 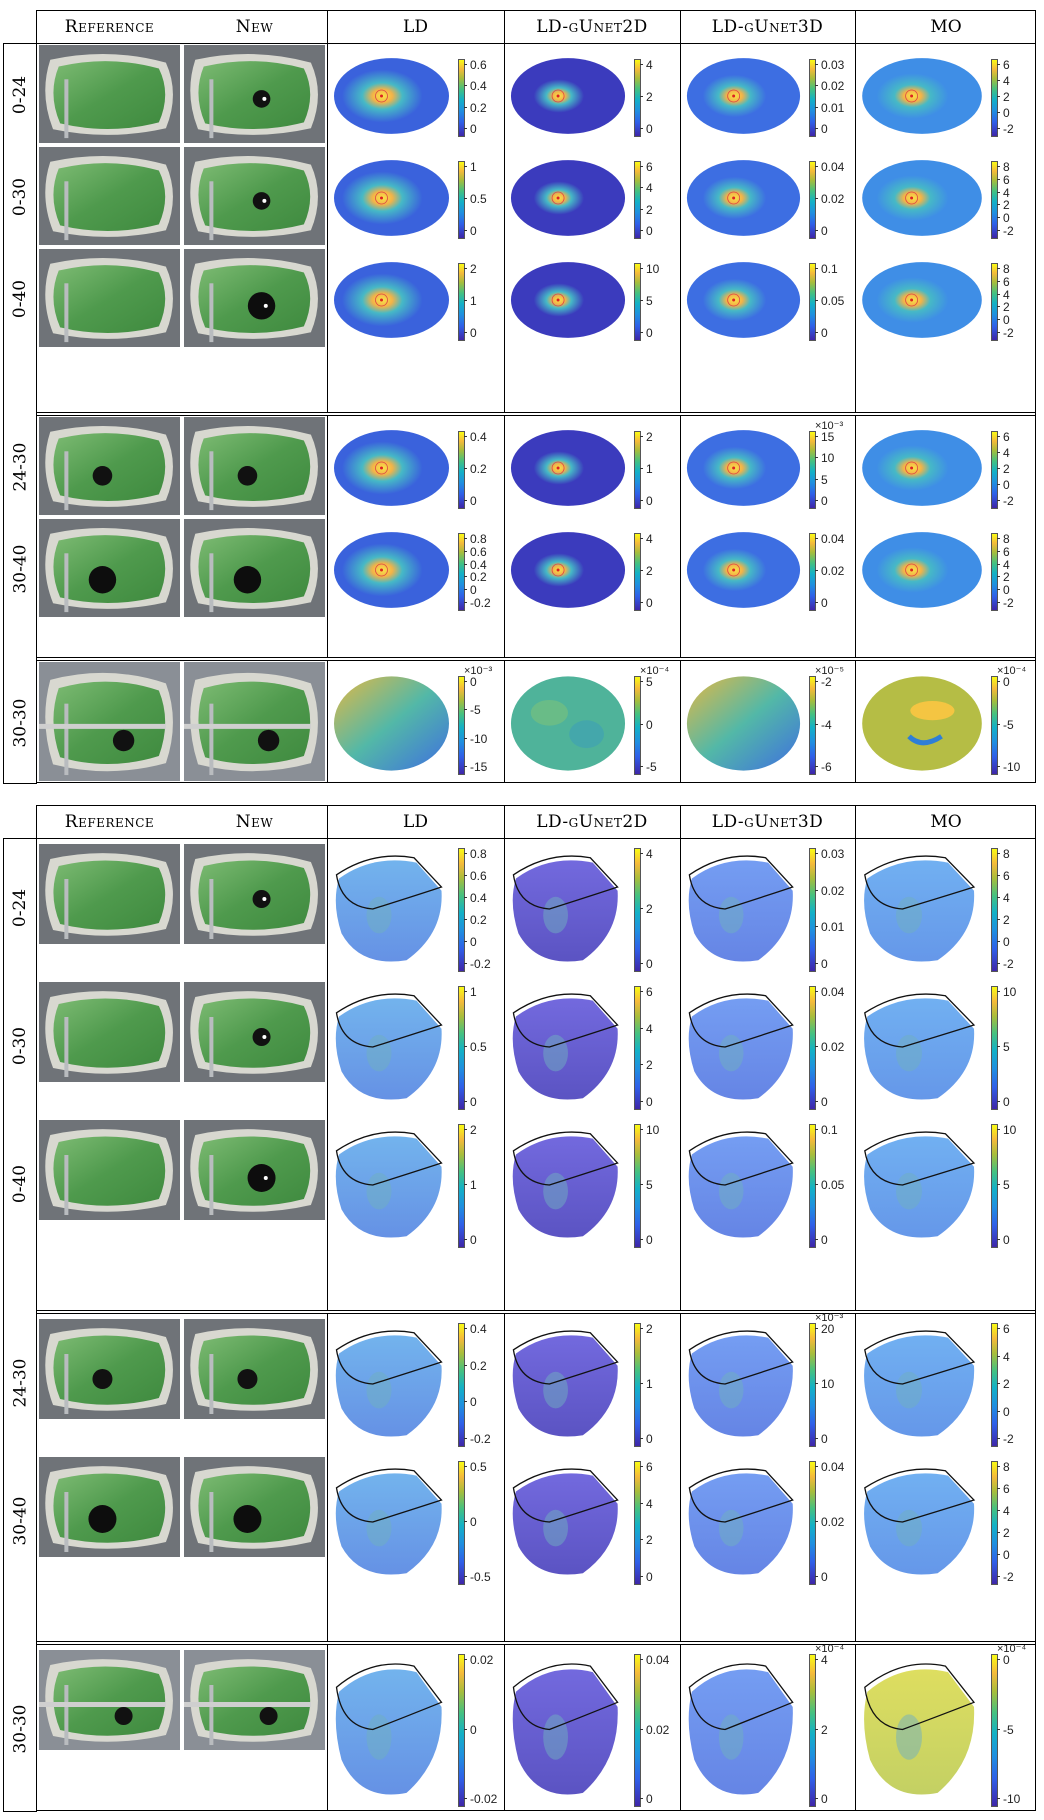 I want to click on heatmap-gu2, so click(x=568, y=1384).